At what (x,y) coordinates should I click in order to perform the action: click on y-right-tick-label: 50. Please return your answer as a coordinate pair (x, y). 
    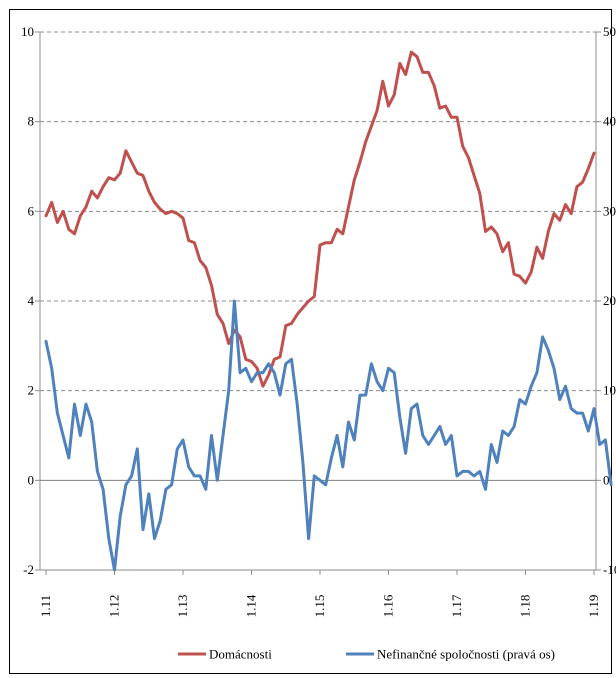
    Looking at the image, I should click on (609, 31).